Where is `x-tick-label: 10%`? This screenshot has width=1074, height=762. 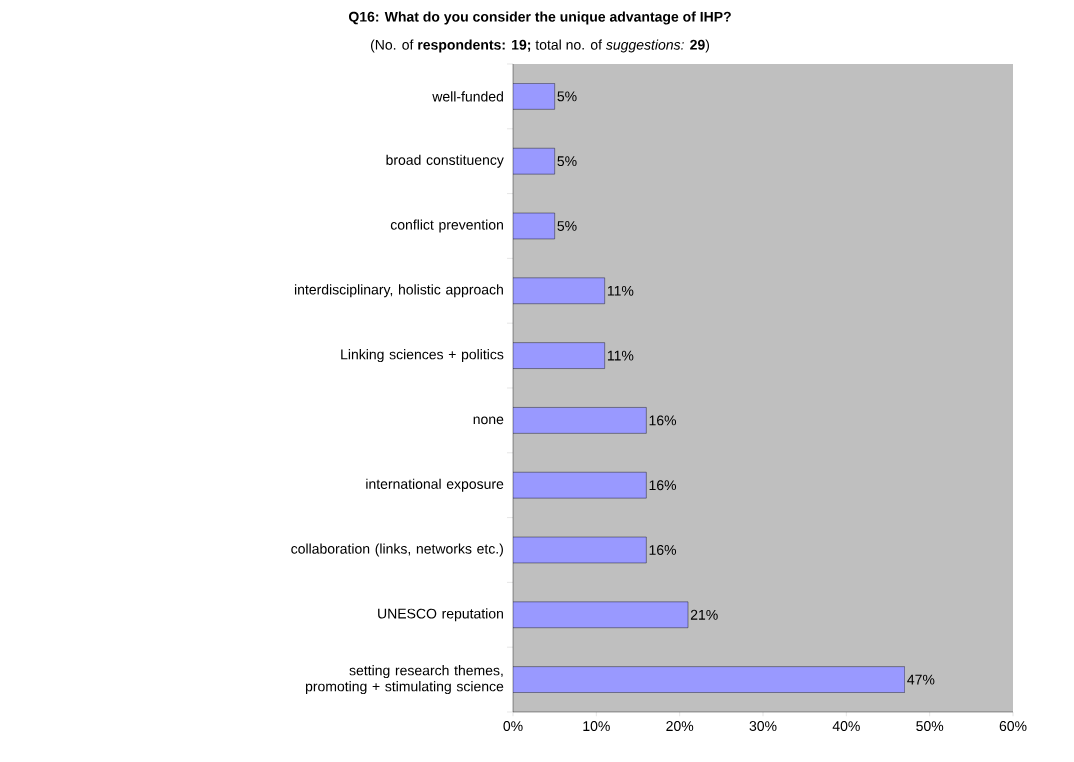 x-tick-label: 10% is located at coordinates (596, 726).